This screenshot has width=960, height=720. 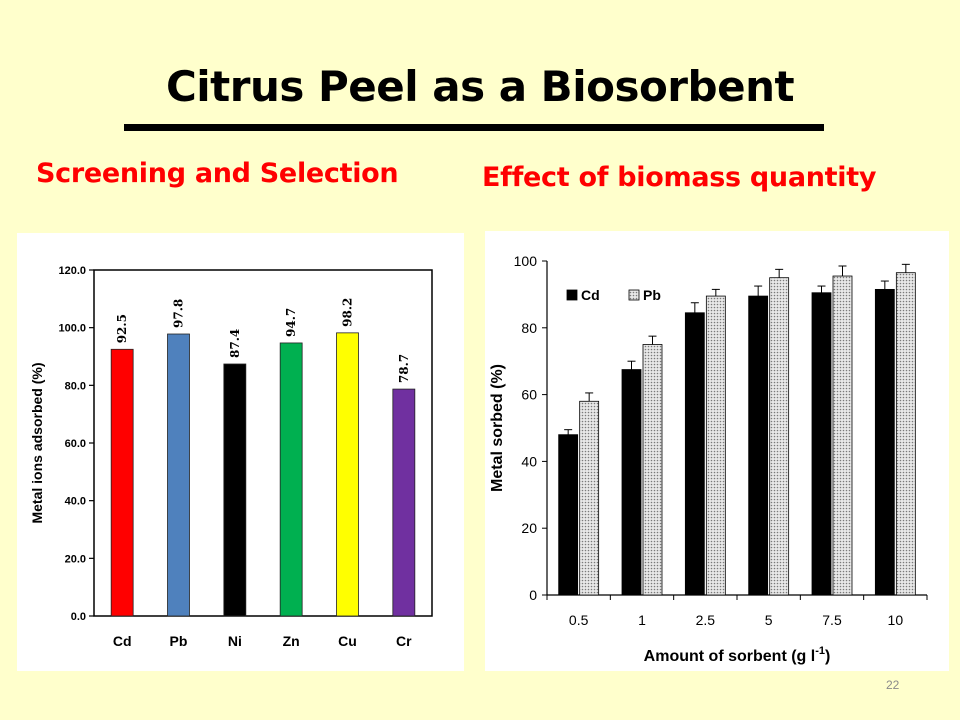 What do you see at coordinates (235, 490) in the screenshot?
I see `bar-ni` at bounding box center [235, 490].